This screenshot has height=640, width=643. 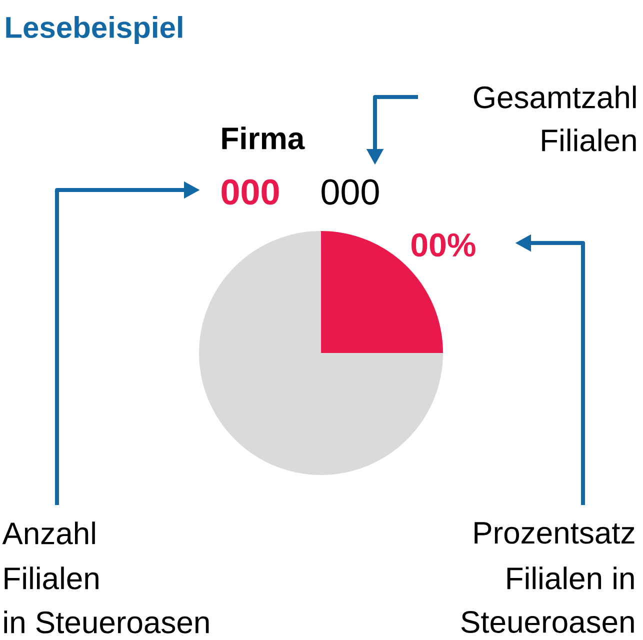 I want to click on chart-subtitle: Firma, so click(x=263, y=138).